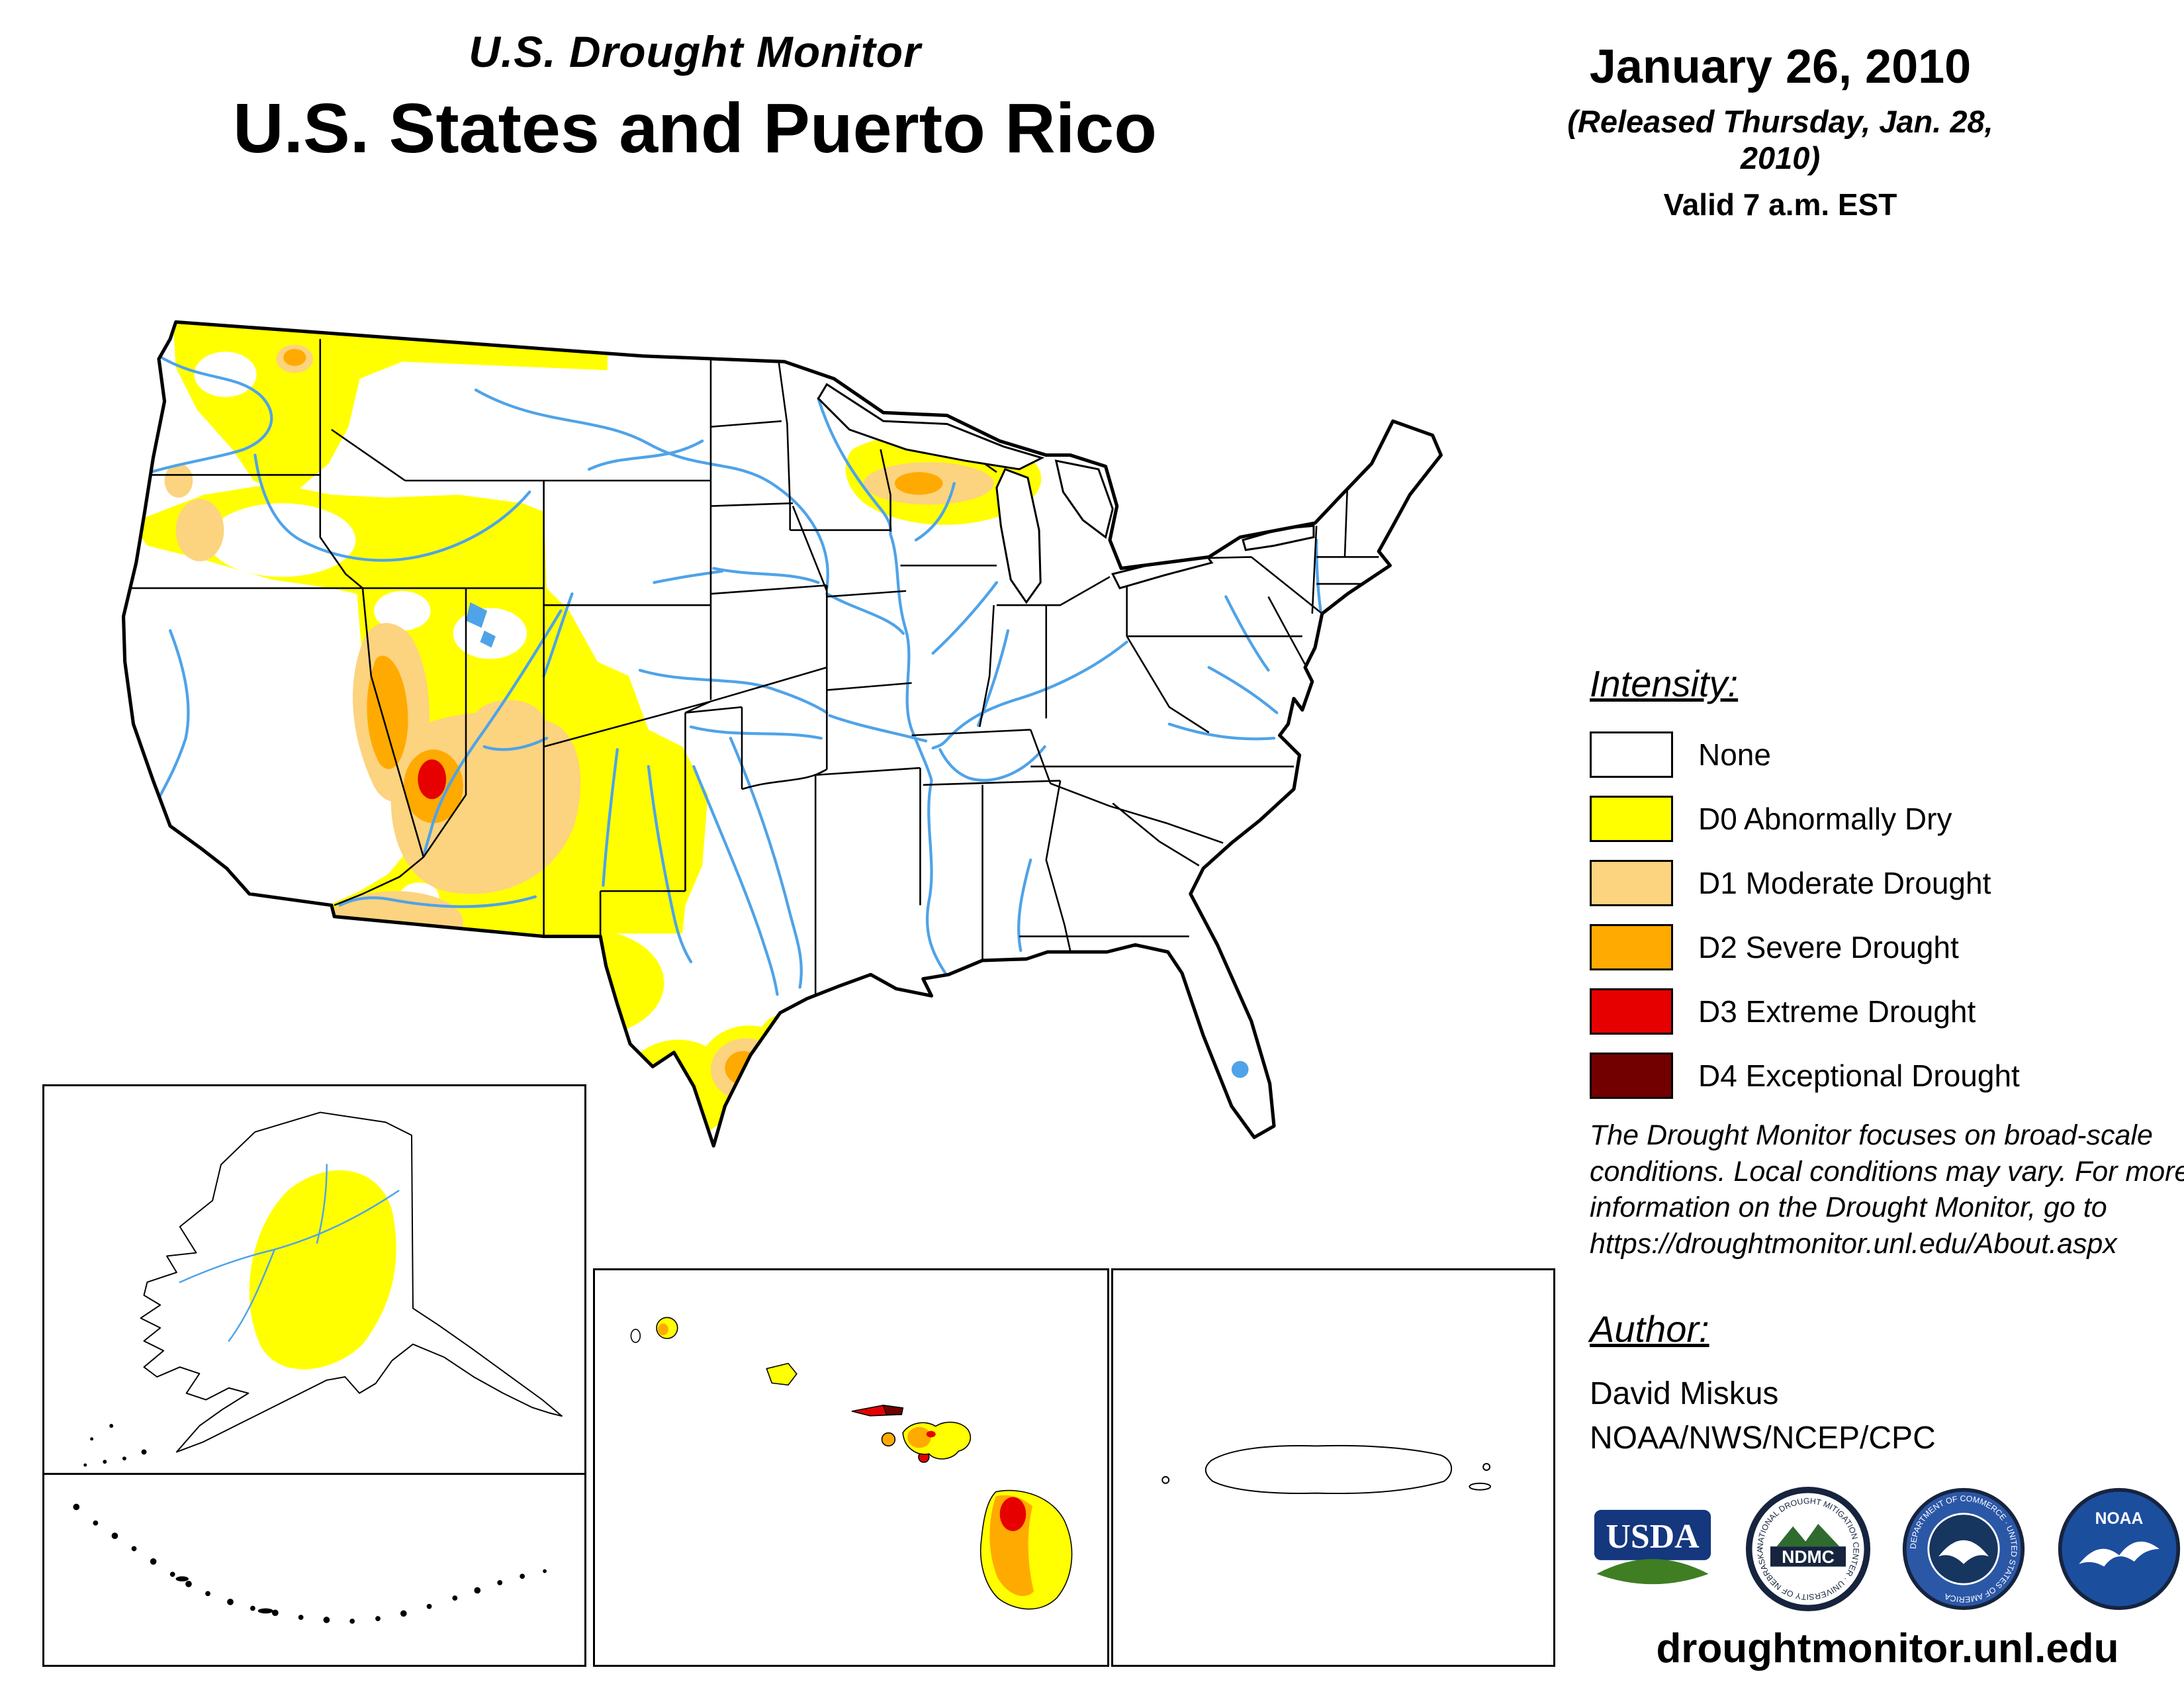  I want to click on alaska-outline, so click(351, 1282).